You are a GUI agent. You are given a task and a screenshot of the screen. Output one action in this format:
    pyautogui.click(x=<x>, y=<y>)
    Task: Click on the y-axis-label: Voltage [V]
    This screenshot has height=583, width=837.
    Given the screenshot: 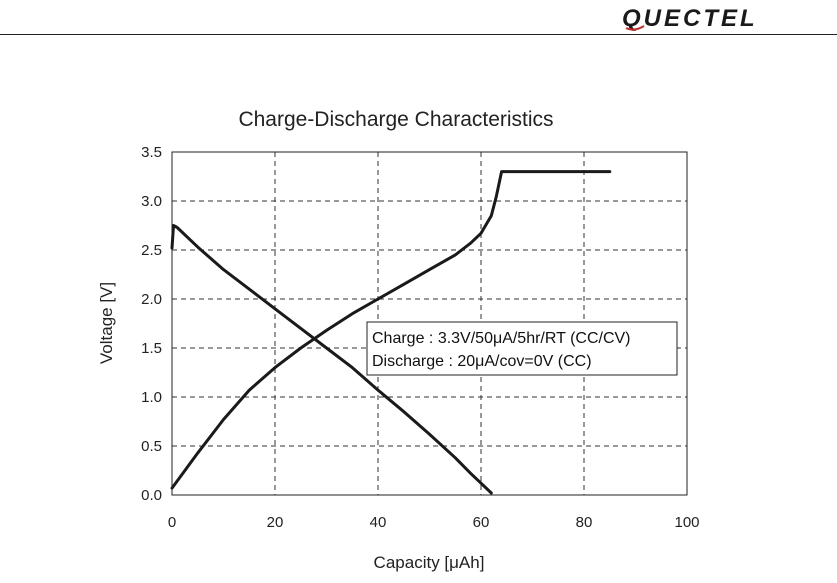 What is the action you would take?
    pyautogui.click(x=106, y=323)
    